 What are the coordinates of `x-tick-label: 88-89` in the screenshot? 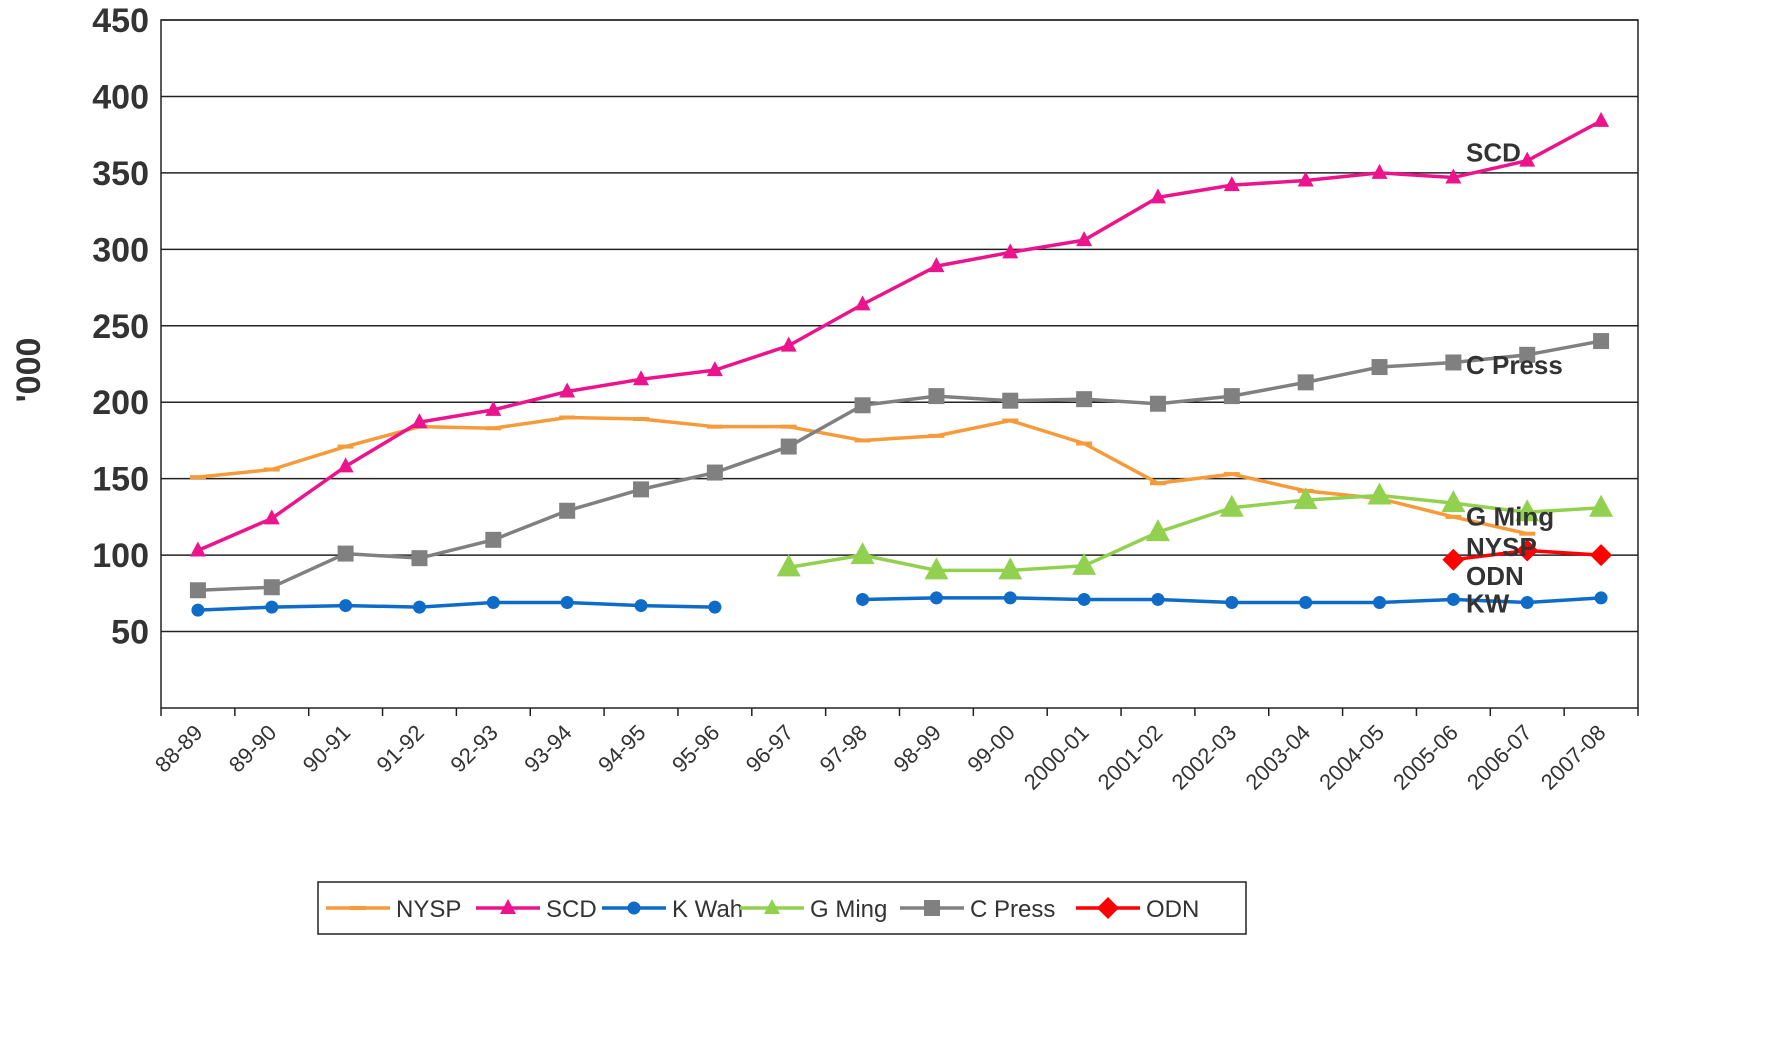 It's located at (178, 748).